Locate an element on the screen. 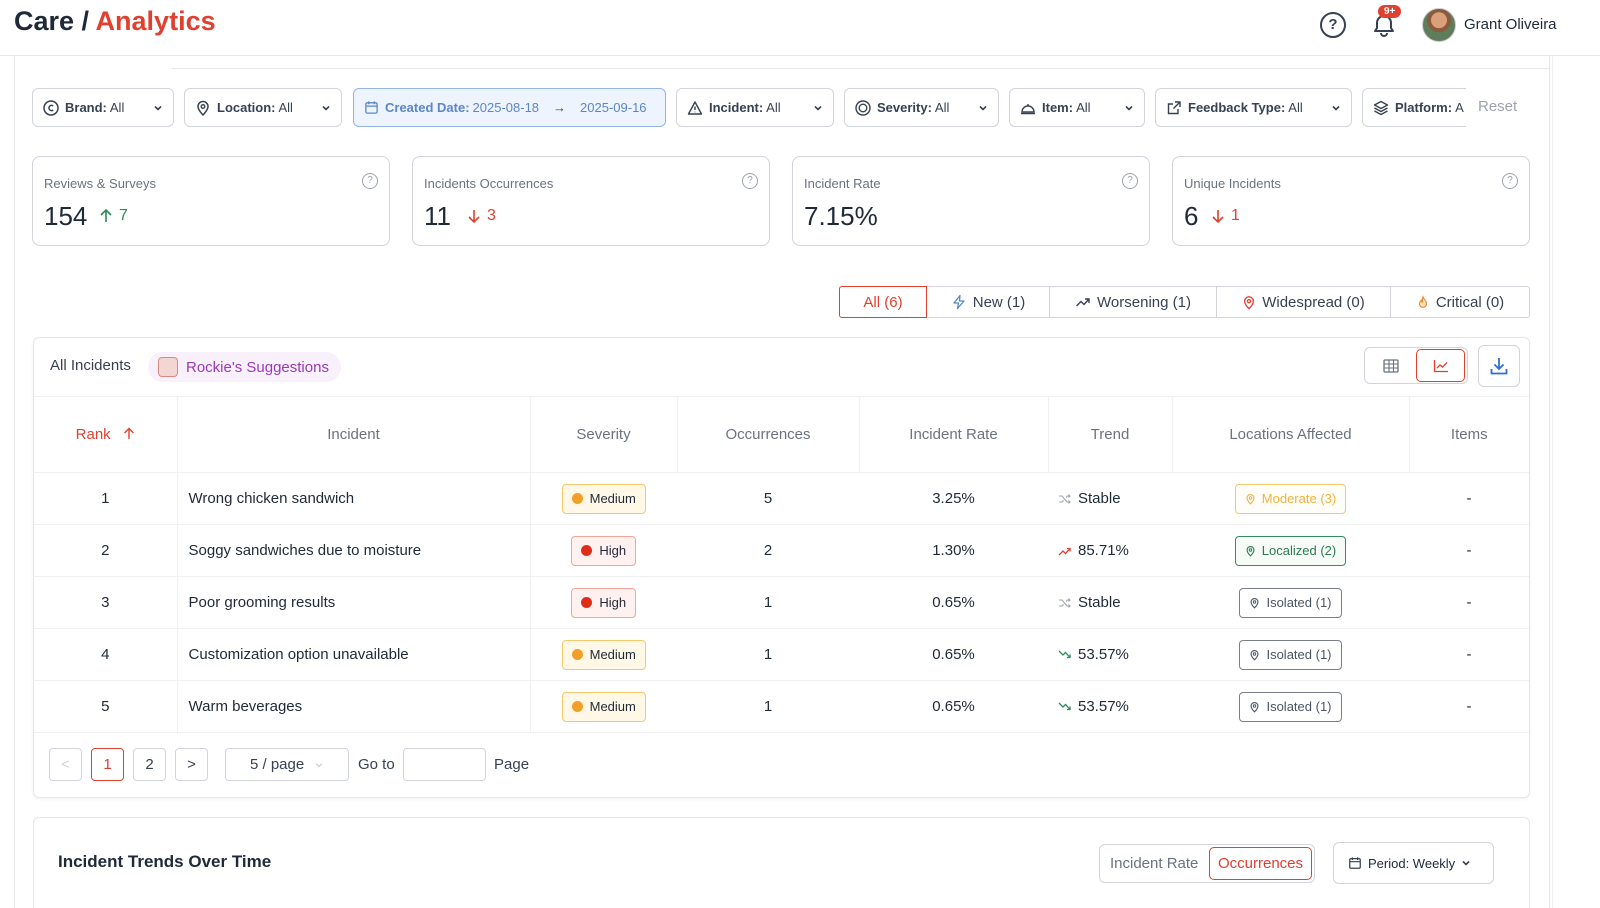 This screenshot has width=1600, height=908. segment-all: All (6) is located at coordinates (883, 302).